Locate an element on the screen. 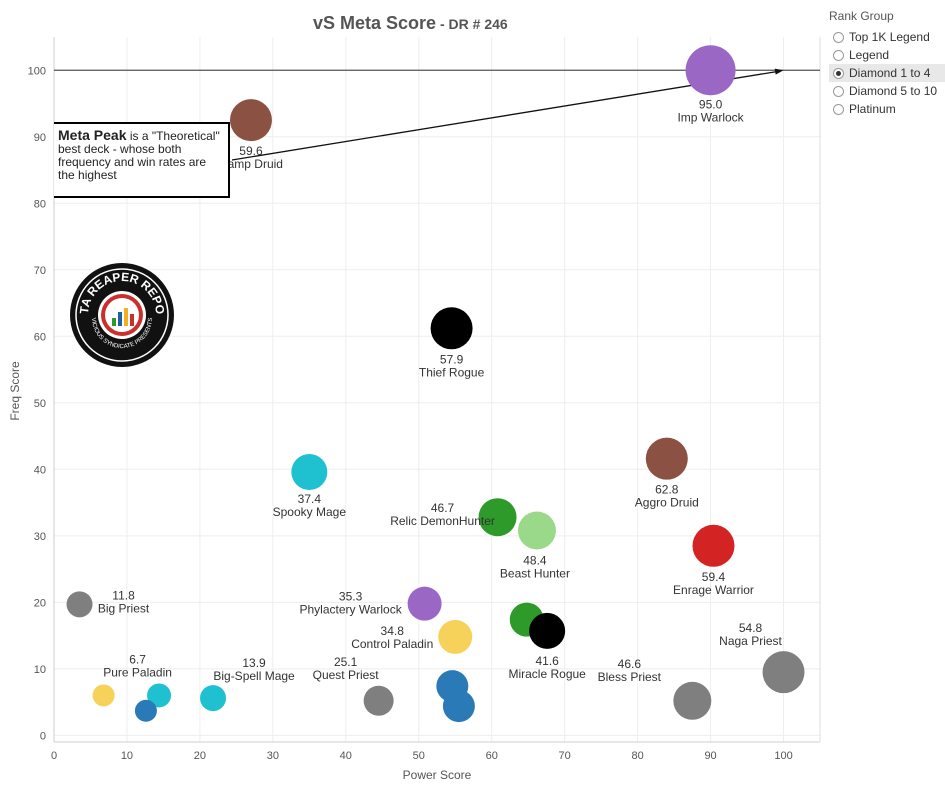 This screenshot has width=945, height=792. point-value-label: 57.9 is located at coordinates (452, 359).